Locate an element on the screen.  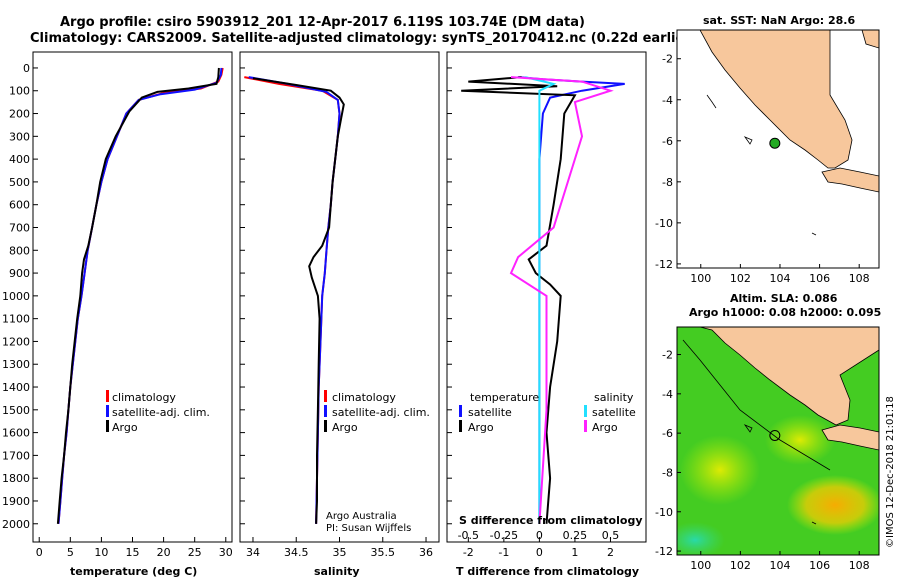
series-line-salinity-satellite is located at coordinates (540, 300).